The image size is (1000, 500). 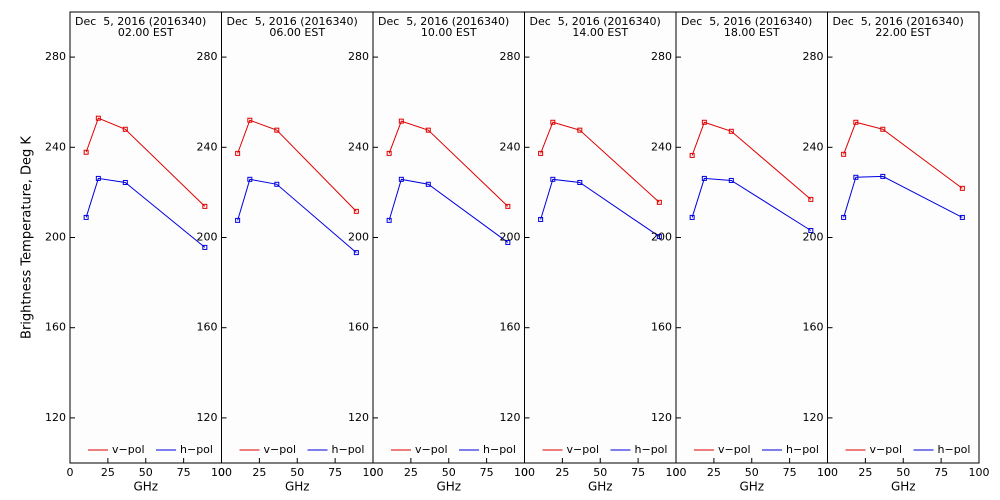 I want to click on y-axis-label: Brightness Temperature, Deg K, so click(x=27, y=237).